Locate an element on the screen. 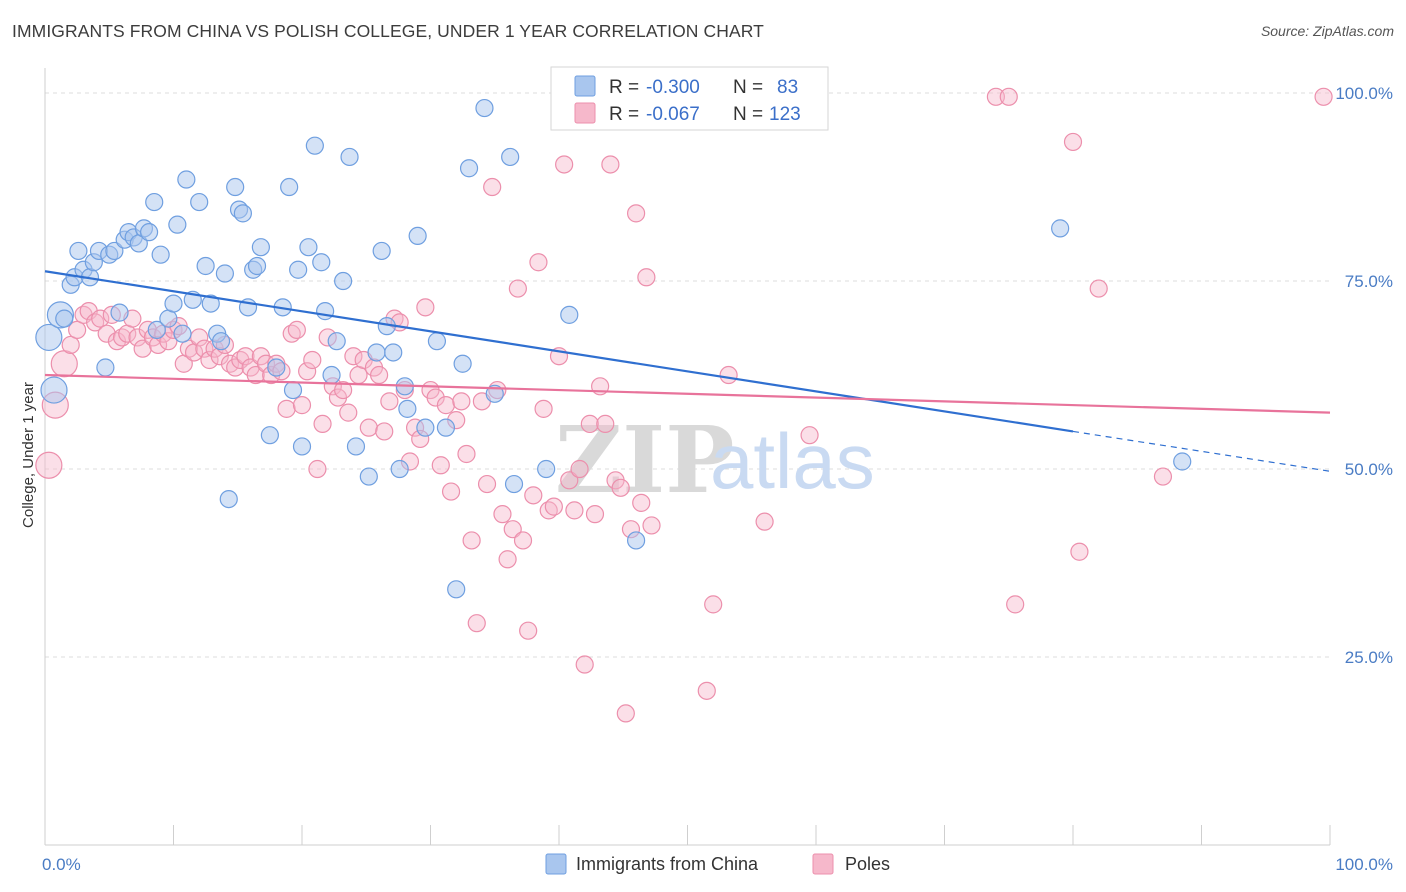 The height and width of the screenshot is (892, 1406). legend-r-value-poles: -0.067 is located at coordinates (673, 114).